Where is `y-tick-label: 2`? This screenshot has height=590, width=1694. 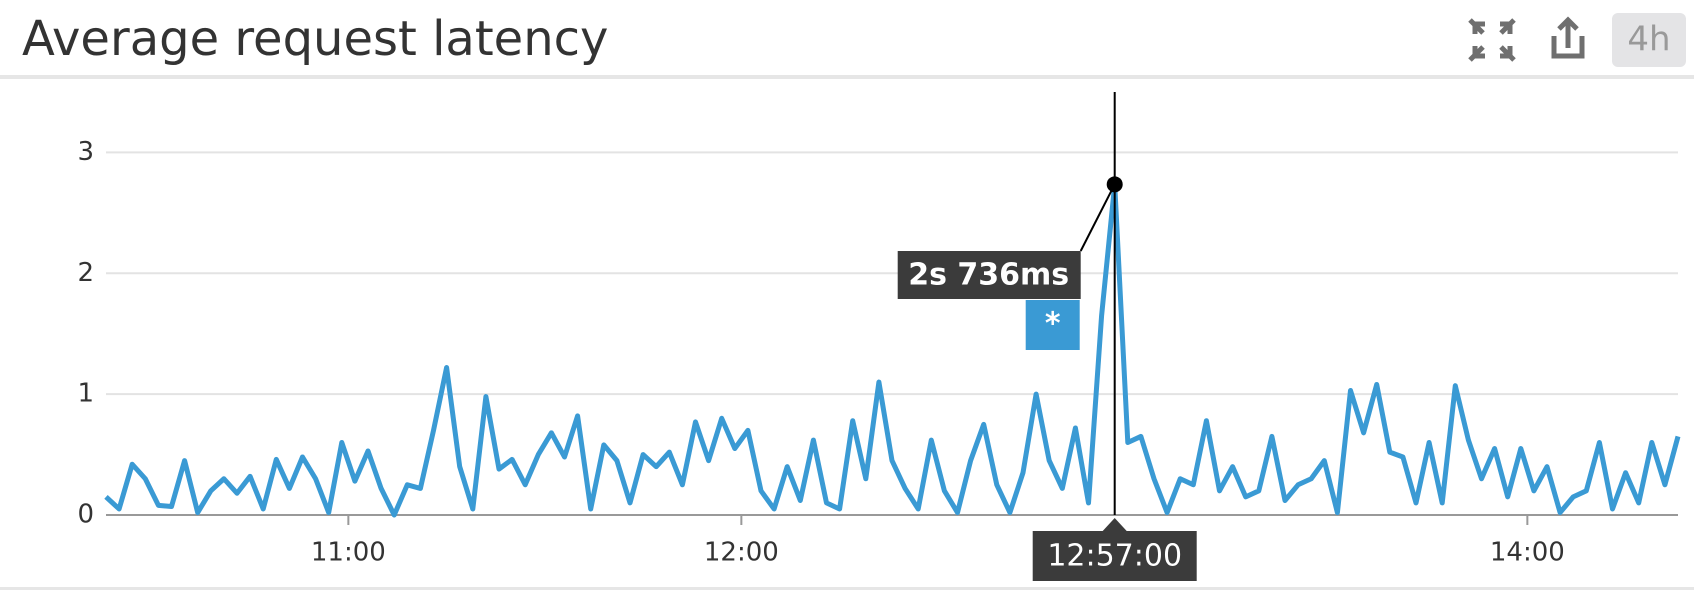 y-tick-label: 2 is located at coordinates (85, 273).